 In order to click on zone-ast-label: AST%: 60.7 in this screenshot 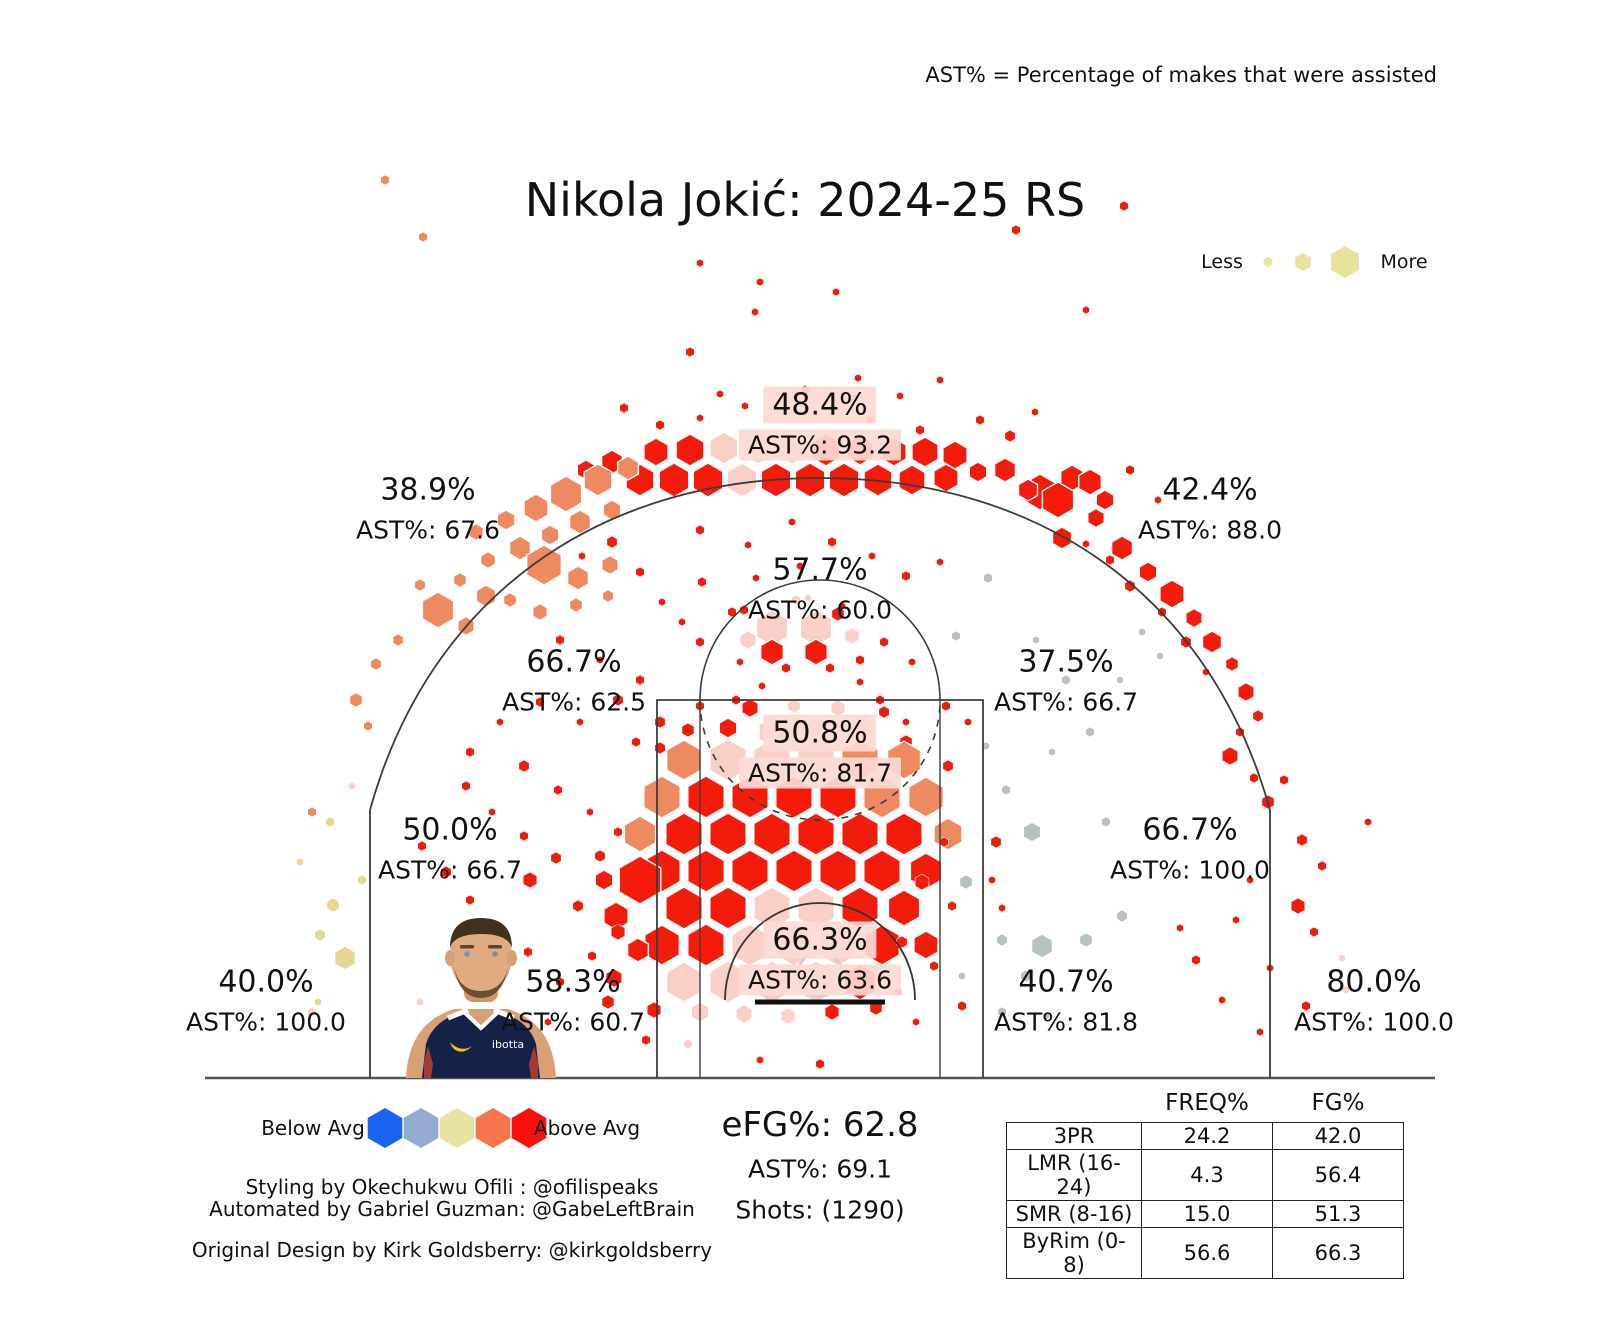, I will do `click(573, 1022)`.